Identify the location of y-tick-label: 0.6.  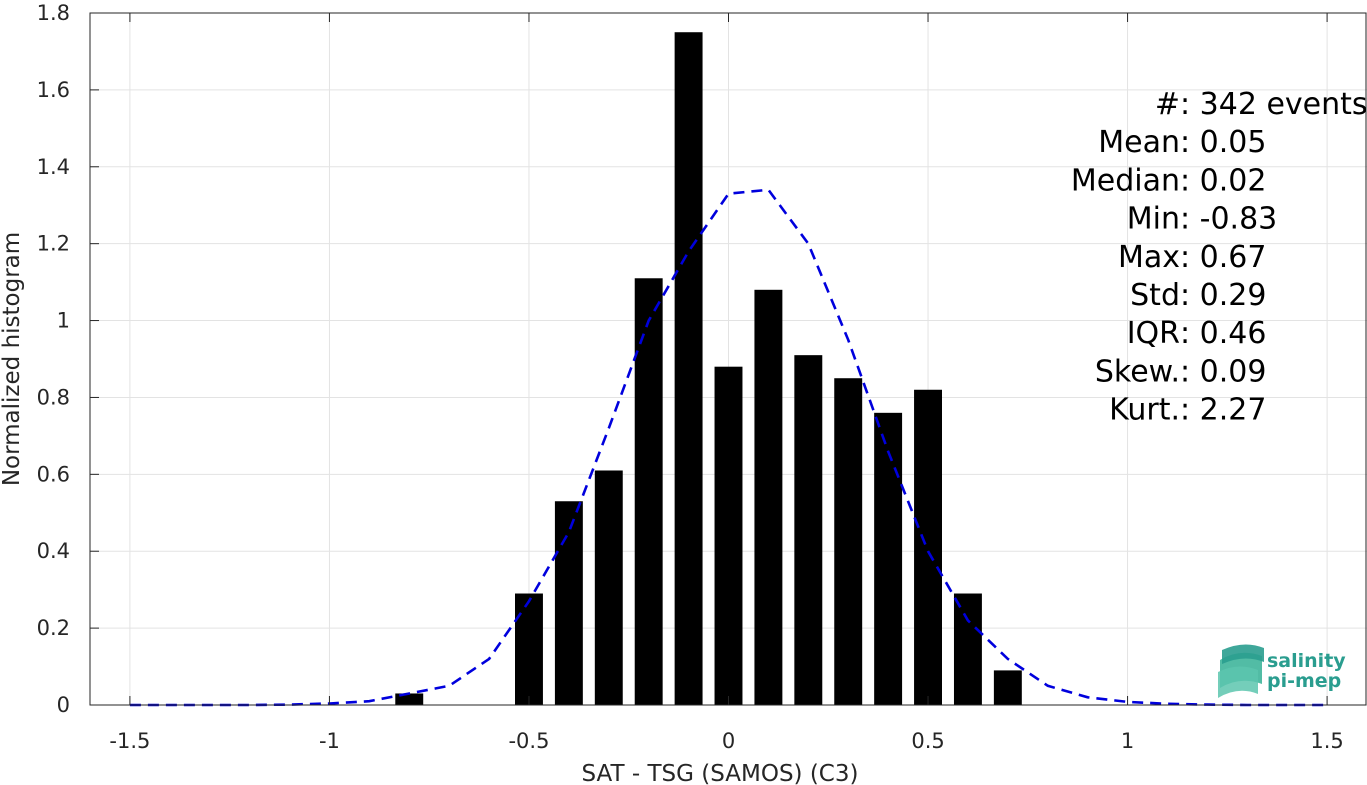
(53, 474).